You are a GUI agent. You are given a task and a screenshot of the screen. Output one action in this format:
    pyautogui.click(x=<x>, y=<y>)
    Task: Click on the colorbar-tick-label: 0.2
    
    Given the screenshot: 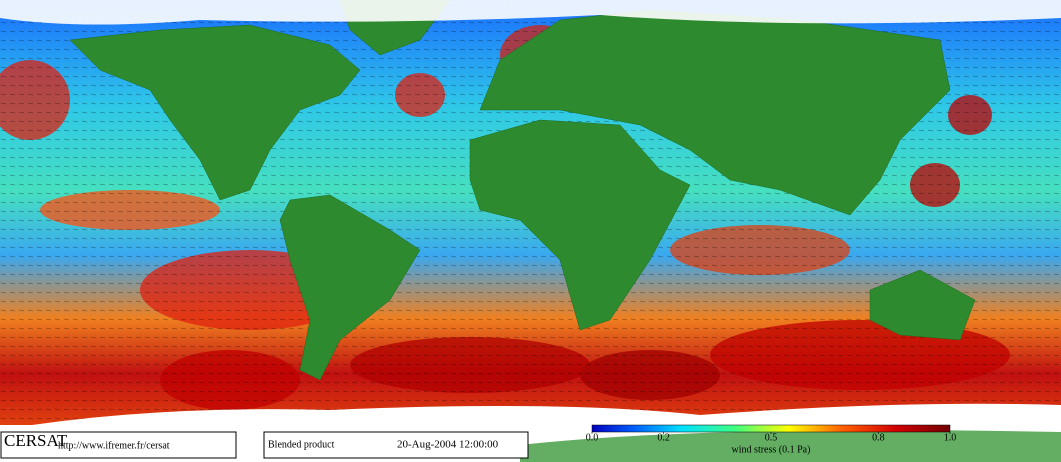 What is the action you would take?
    pyautogui.click(x=663, y=437)
    